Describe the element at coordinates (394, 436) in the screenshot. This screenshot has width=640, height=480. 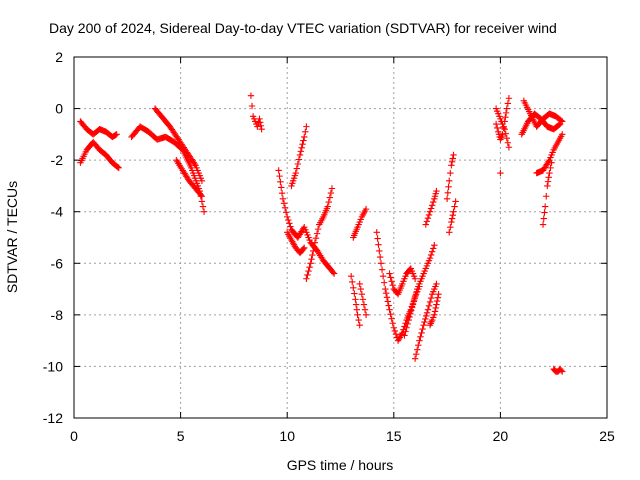
I see `x-tick-label: 15` at that location.